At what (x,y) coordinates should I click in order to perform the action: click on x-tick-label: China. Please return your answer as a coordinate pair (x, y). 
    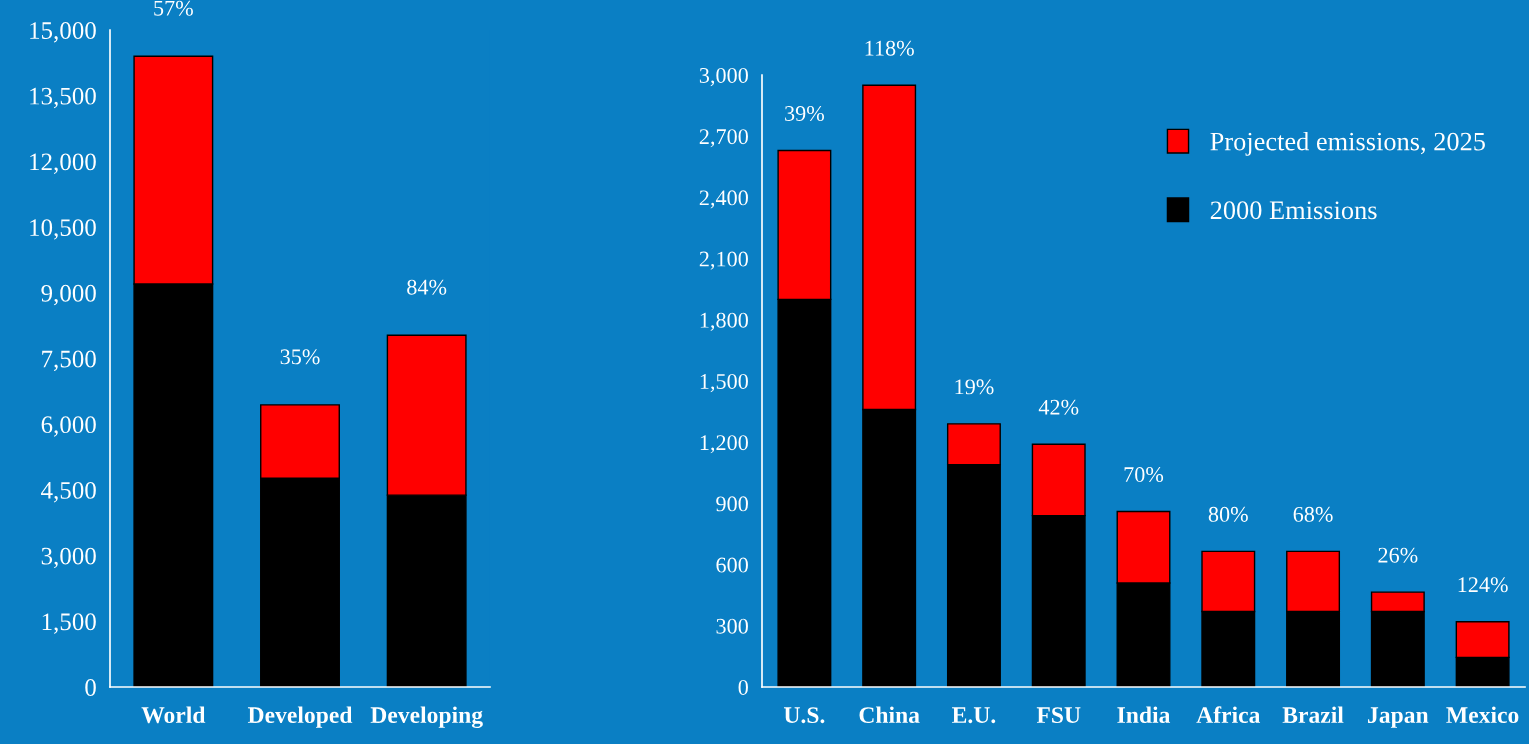
    Looking at the image, I should click on (889, 715).